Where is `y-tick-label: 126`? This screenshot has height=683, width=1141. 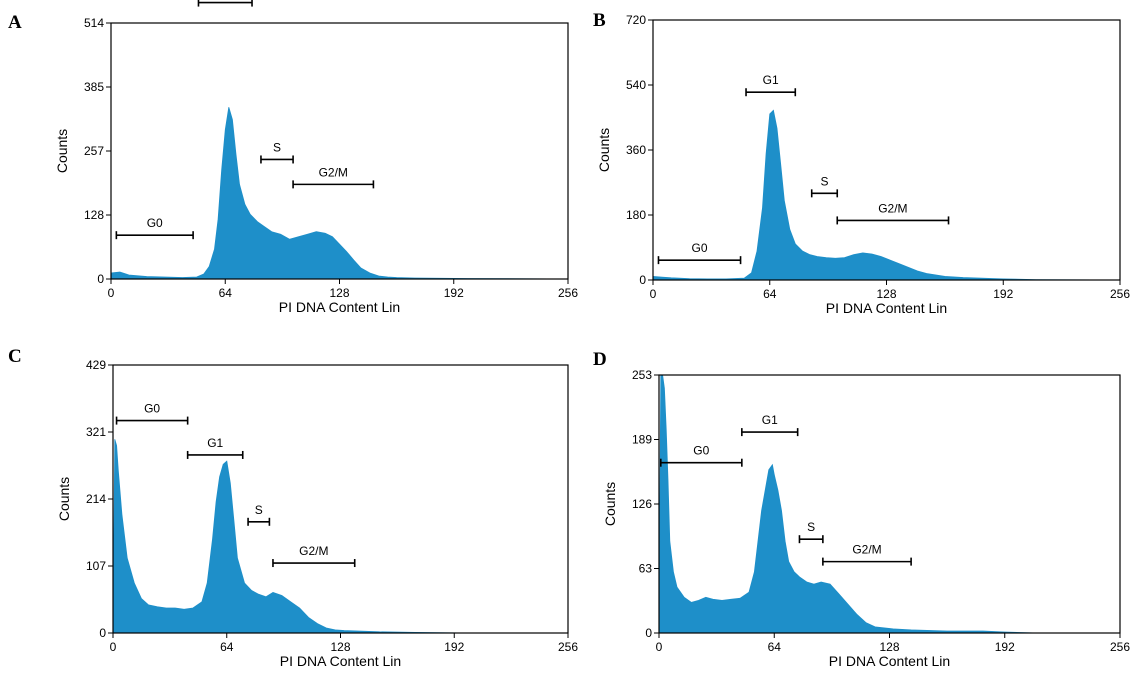
y-tick-label: 126 is located at coordinates (642, 504).